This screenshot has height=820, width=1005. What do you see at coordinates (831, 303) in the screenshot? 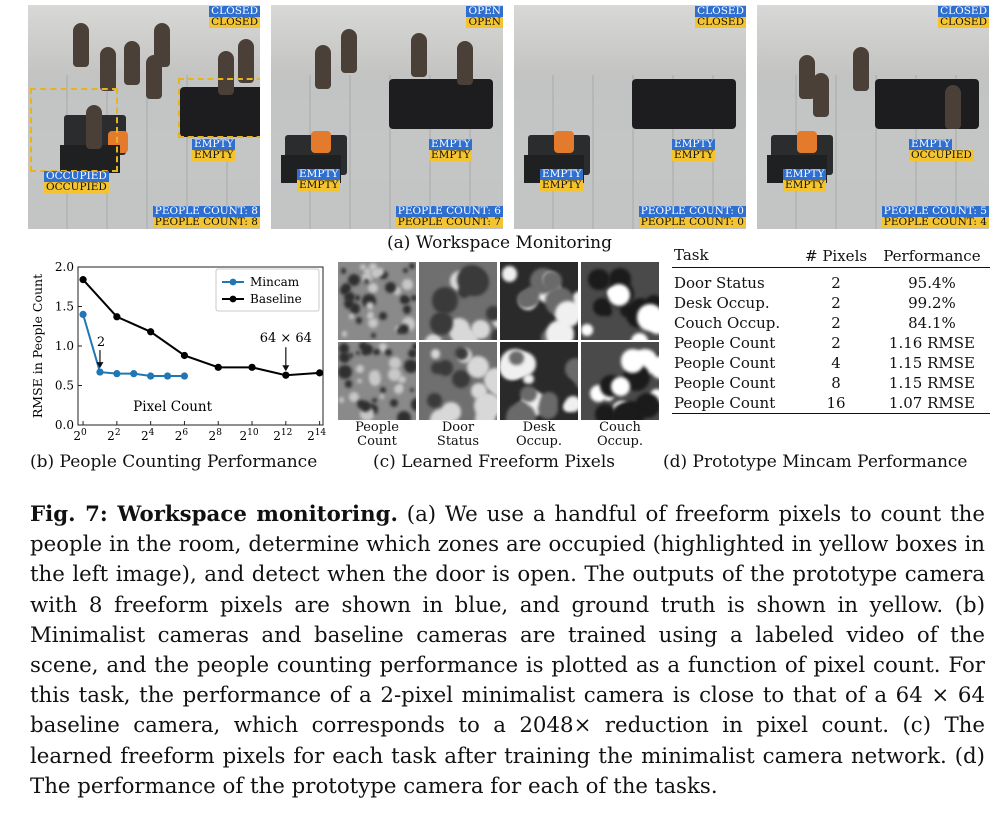
I see `table-row: Desk Occup. 2 99.2%` at bounding box center [831, 303].